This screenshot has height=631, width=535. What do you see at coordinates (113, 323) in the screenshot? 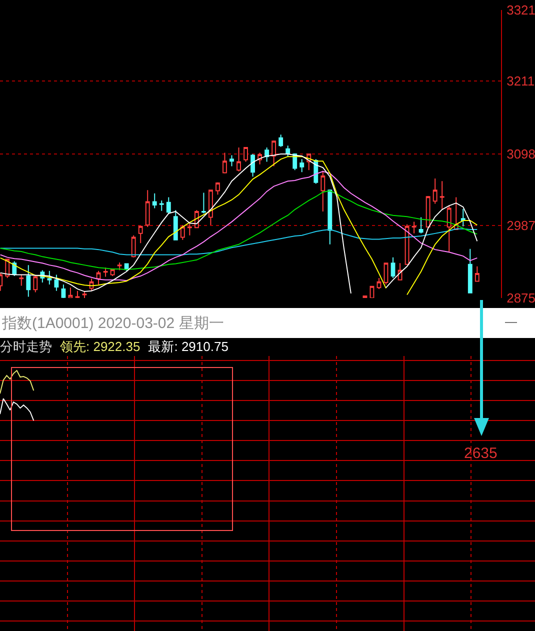
I see `chart-title: 指数(1A0001) 2020-03-02 星期一` at bounding box center [113, 323].